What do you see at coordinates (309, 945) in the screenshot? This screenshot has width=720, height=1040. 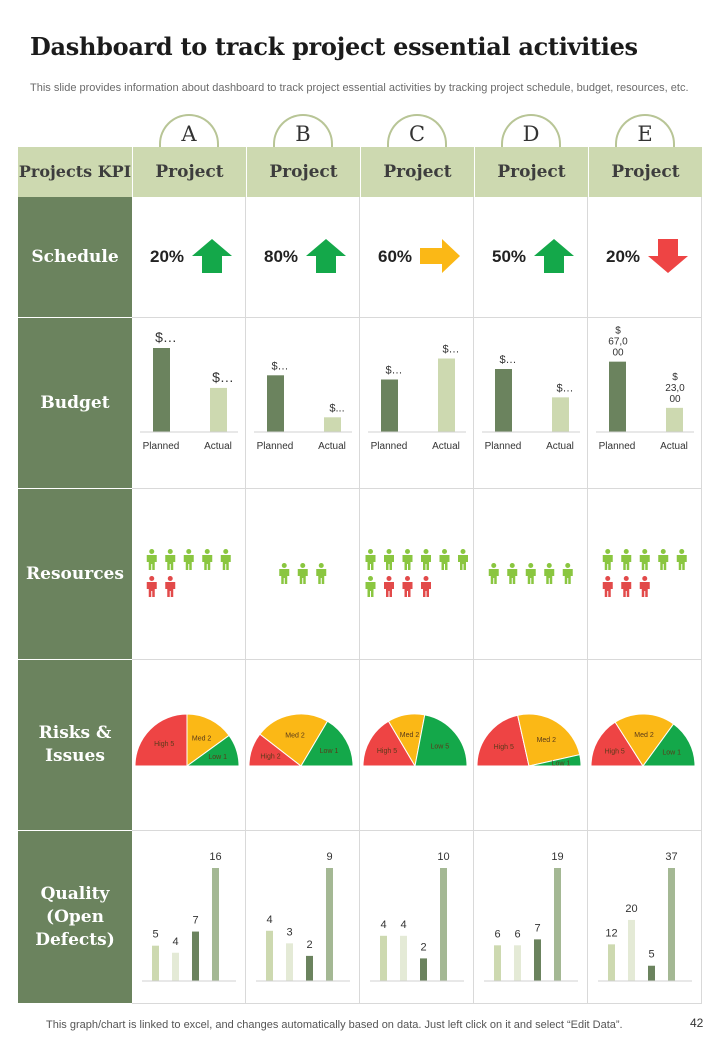 I see `defect-value-label: 2` at bounding box center [309, 945].